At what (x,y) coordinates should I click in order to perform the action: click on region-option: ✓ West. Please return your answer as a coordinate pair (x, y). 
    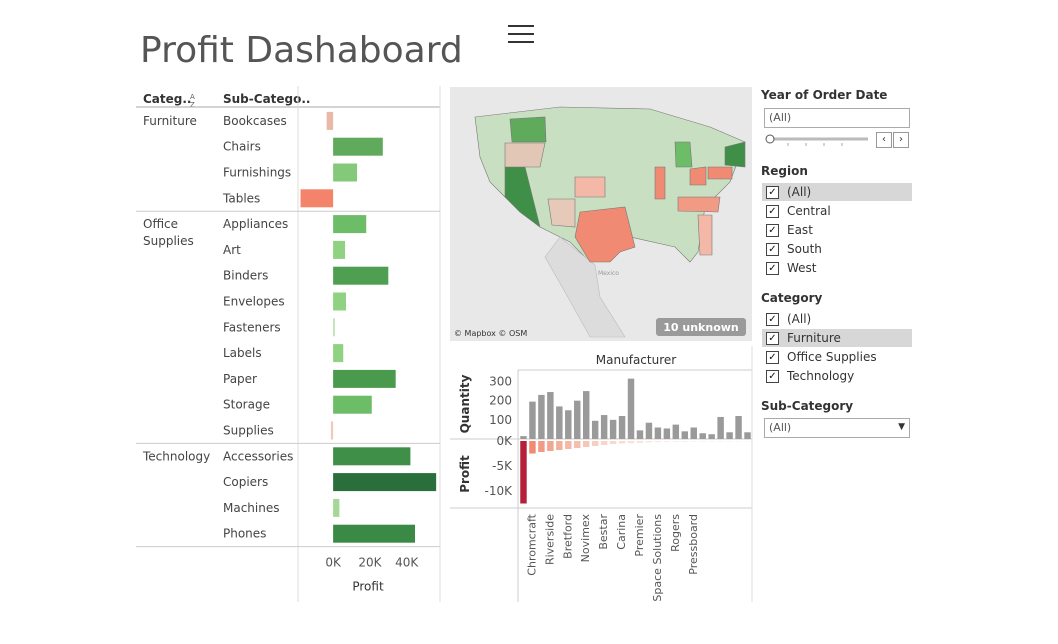
    Looking at the image, I should click on (837, 268).